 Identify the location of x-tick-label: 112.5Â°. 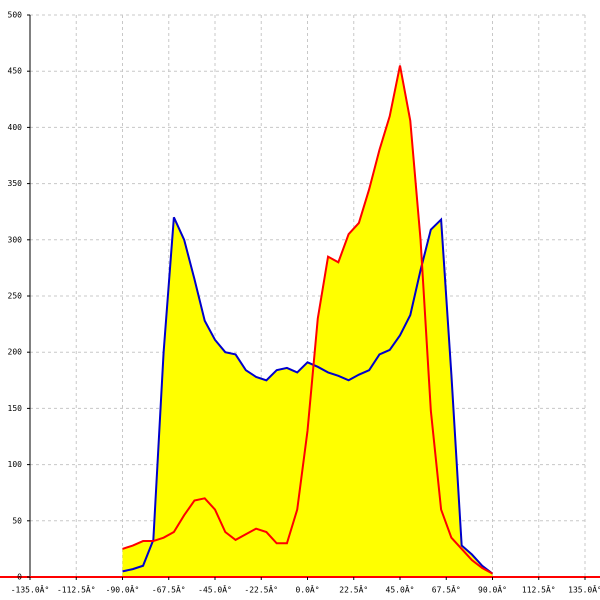
(539, 589).